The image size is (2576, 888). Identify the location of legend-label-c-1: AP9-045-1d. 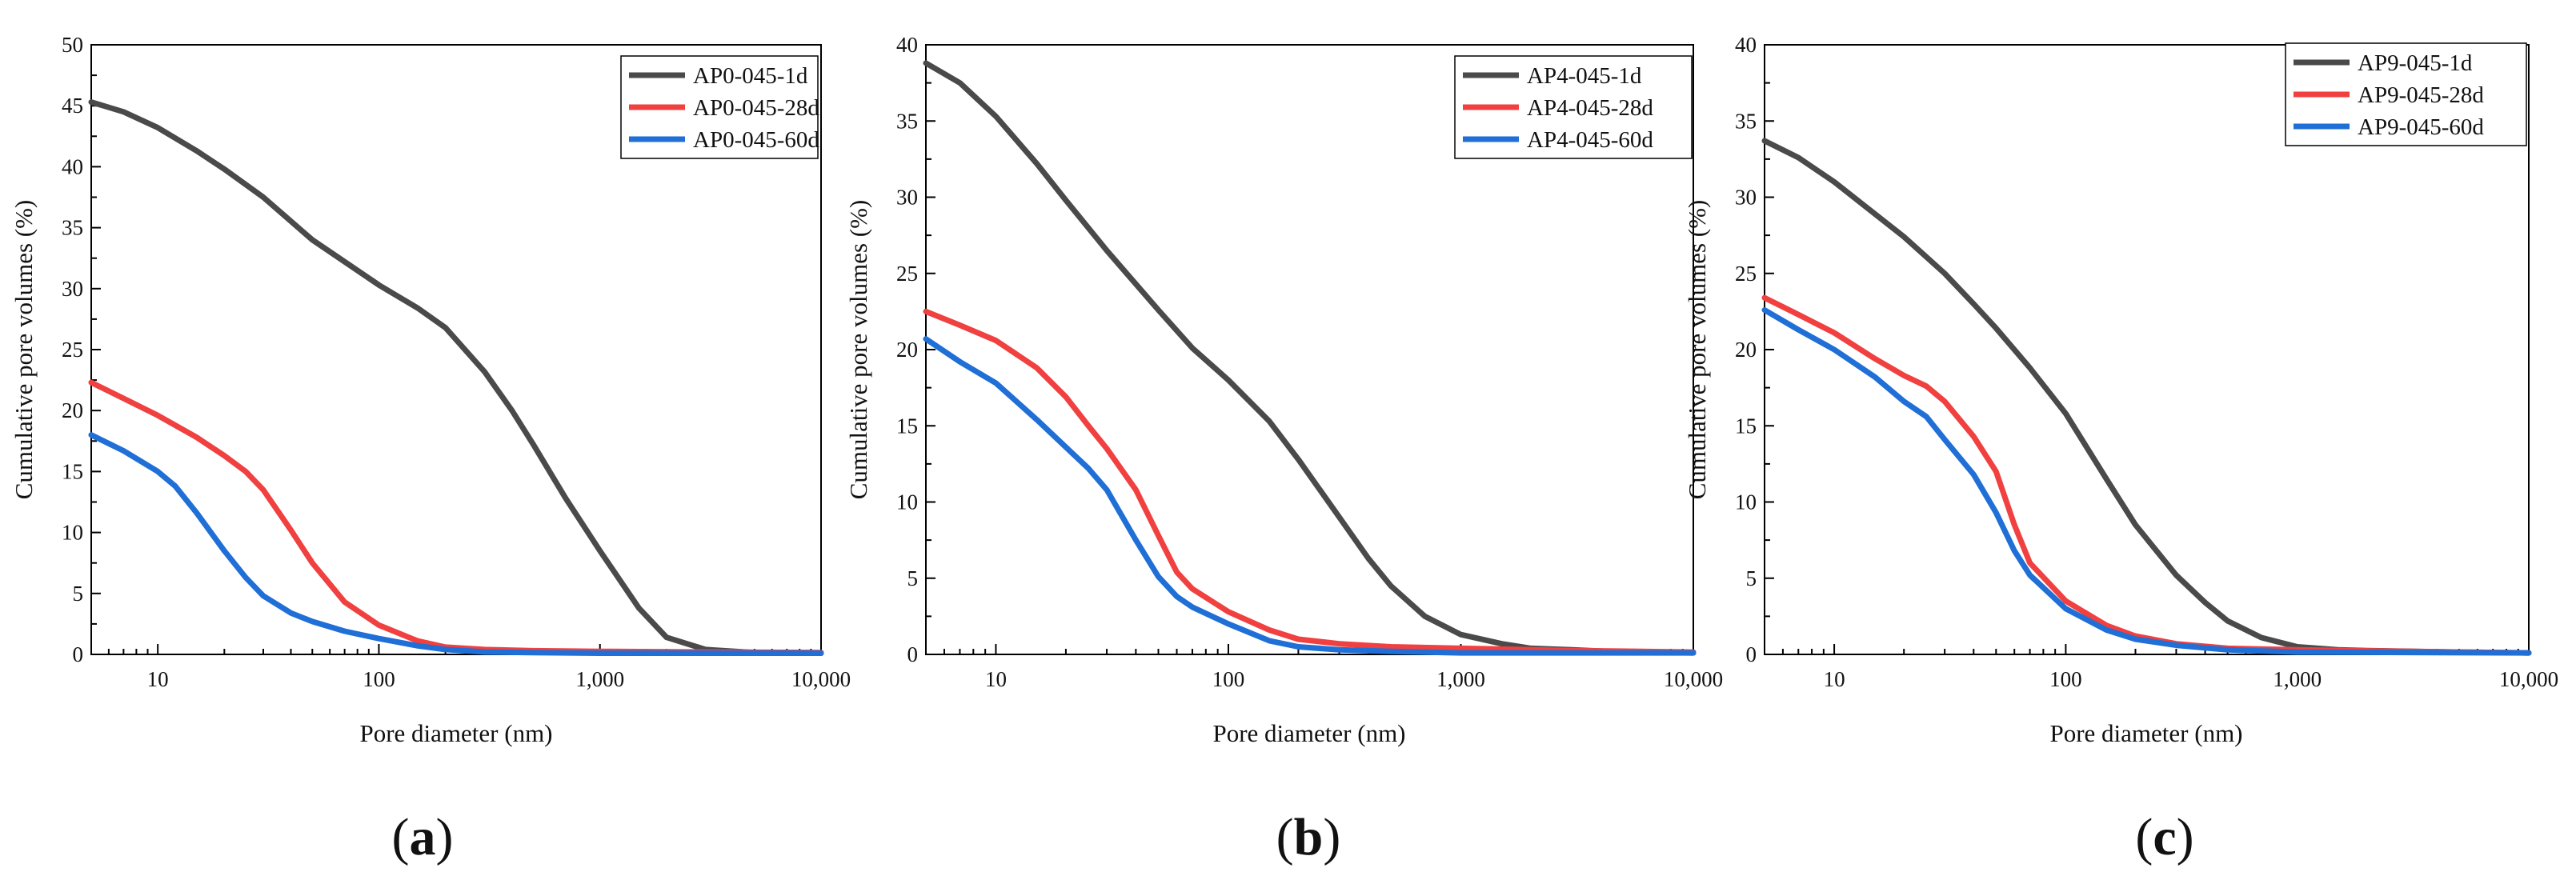
(2415, 63).